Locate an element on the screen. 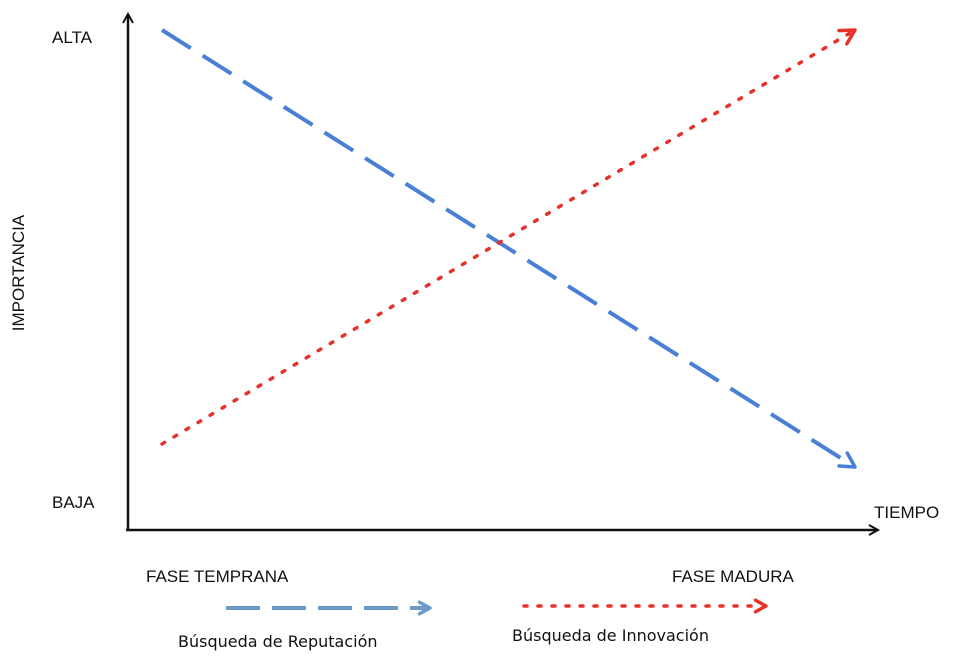  series-reputacion-arrowhead is located at coordinates (847, 460).